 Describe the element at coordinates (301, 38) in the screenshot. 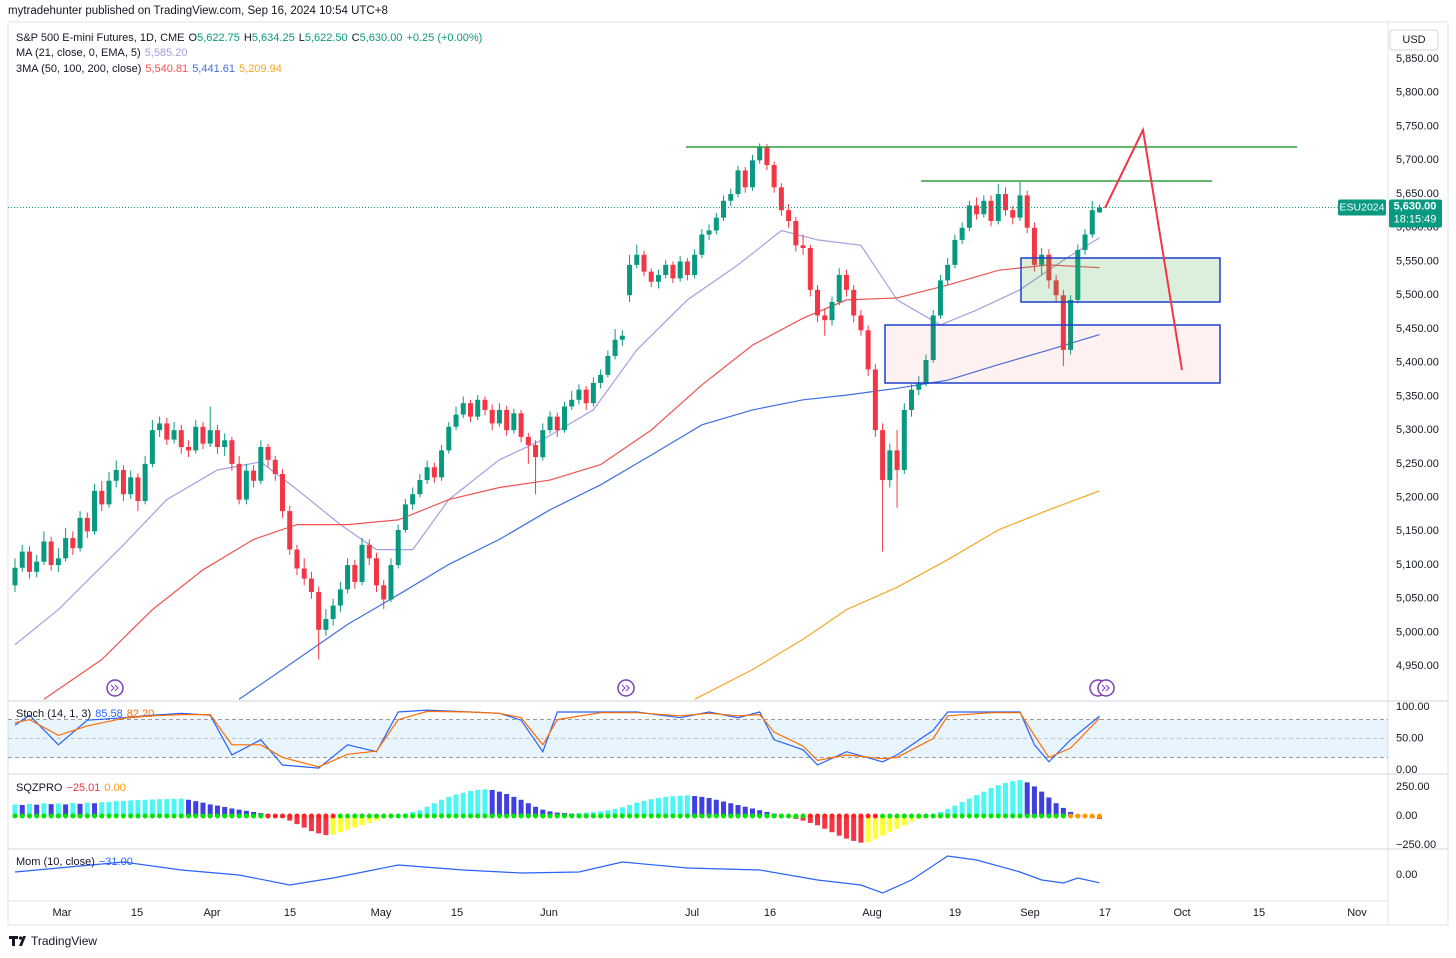

I see `ohlc-key: L` at that location.